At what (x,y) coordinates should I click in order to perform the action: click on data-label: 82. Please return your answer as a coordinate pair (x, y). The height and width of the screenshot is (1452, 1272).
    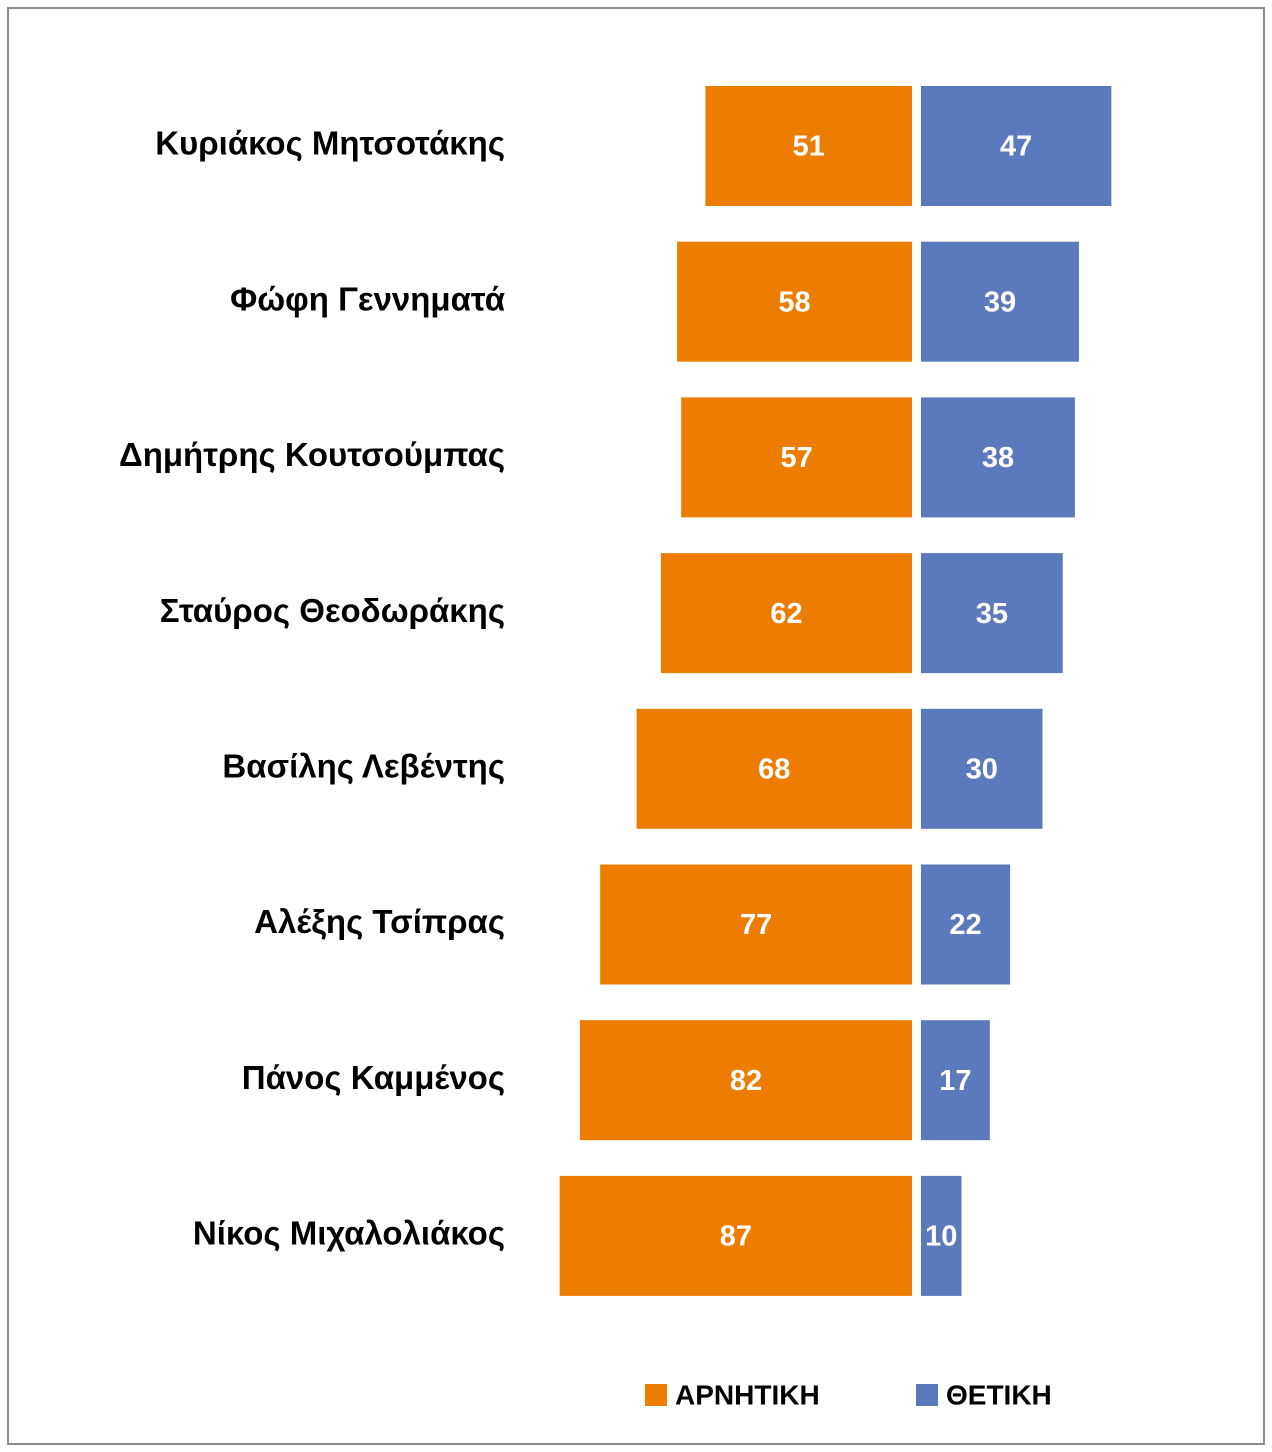
    Looking at the image, I should click on (746, 1081).